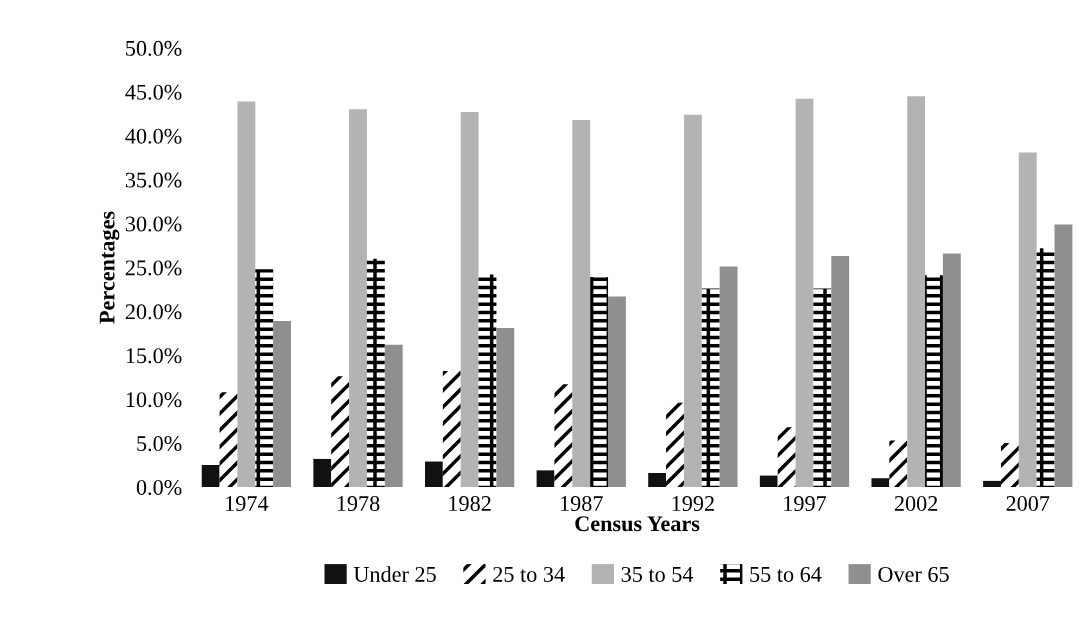 This screenshot has height=622, width=1089. What do you see at coordinates (153, 136) in the screenshot?
I see `y-tick-label: 40.0%` at bounding box center [153, 136].